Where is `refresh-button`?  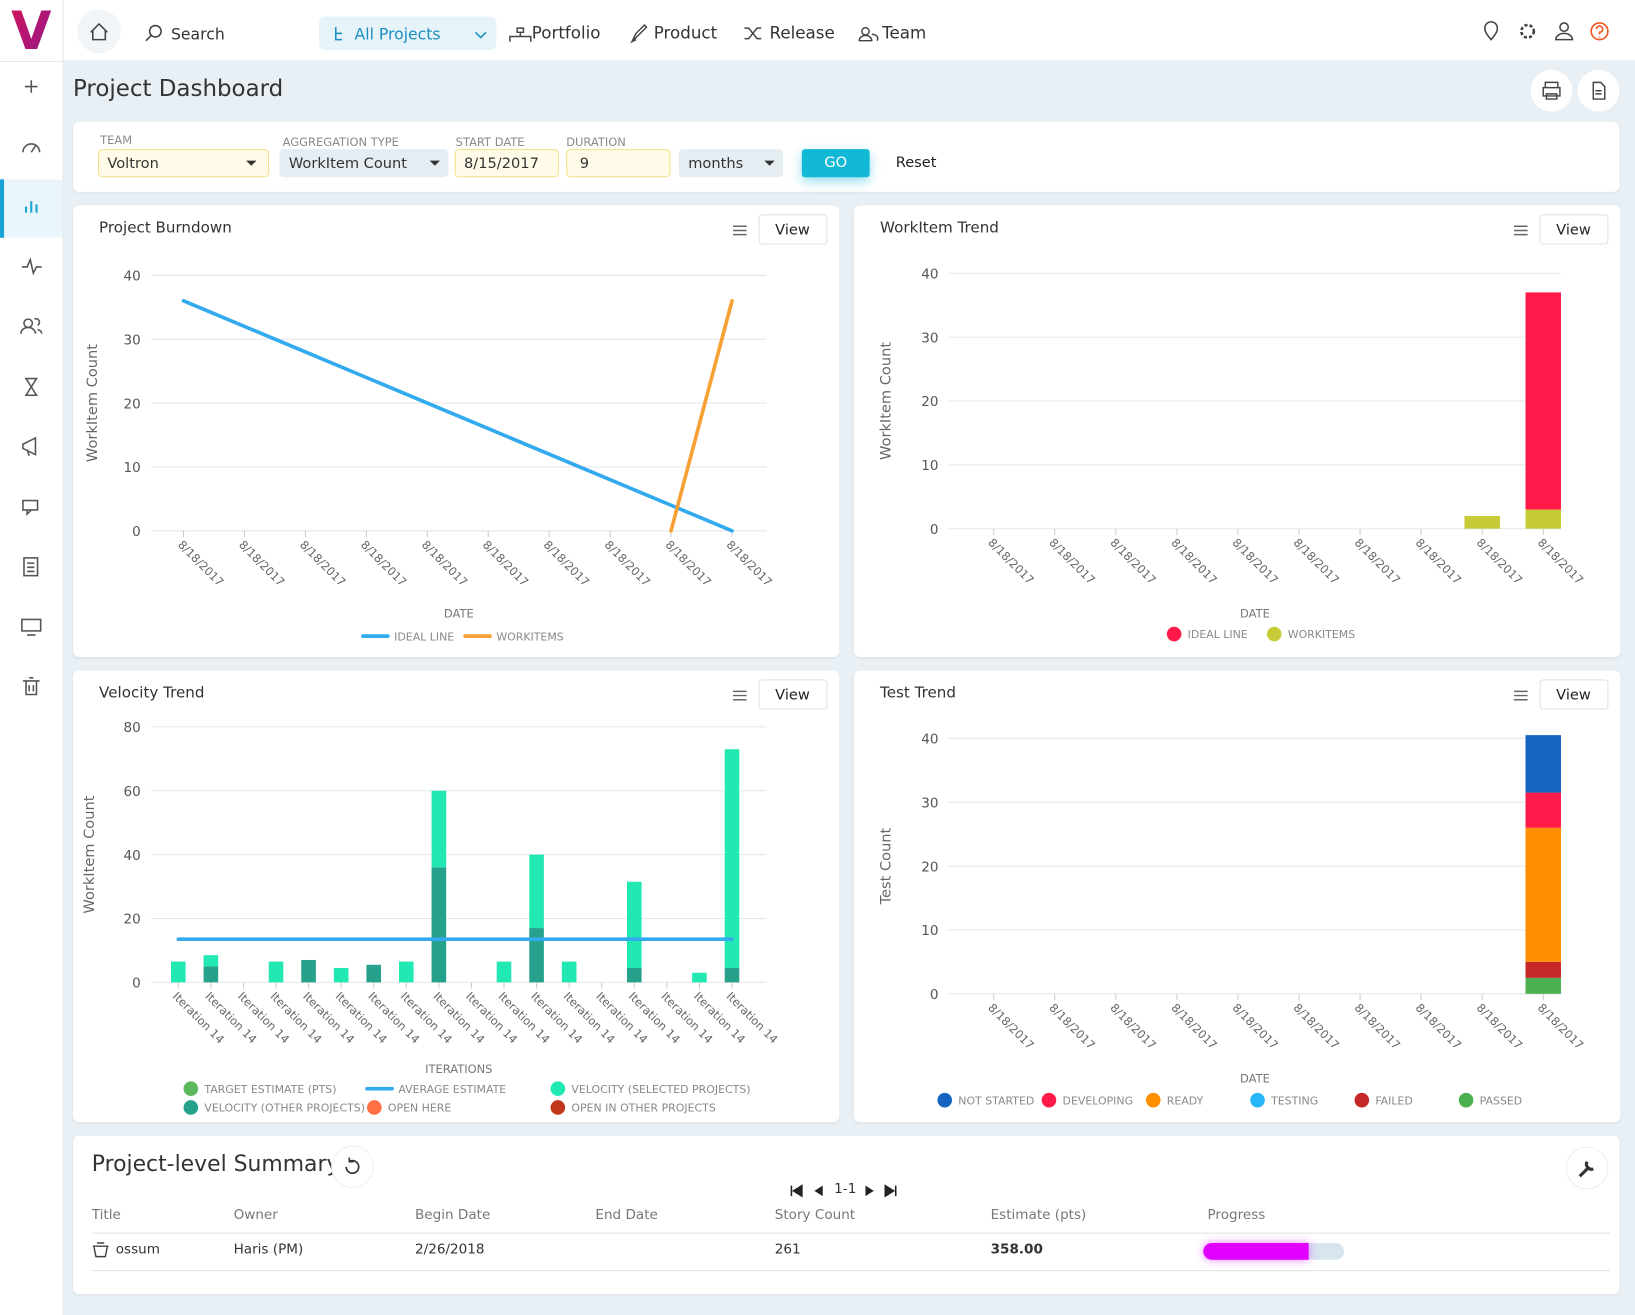
refresh-button is located at coordinates (353, 1167).